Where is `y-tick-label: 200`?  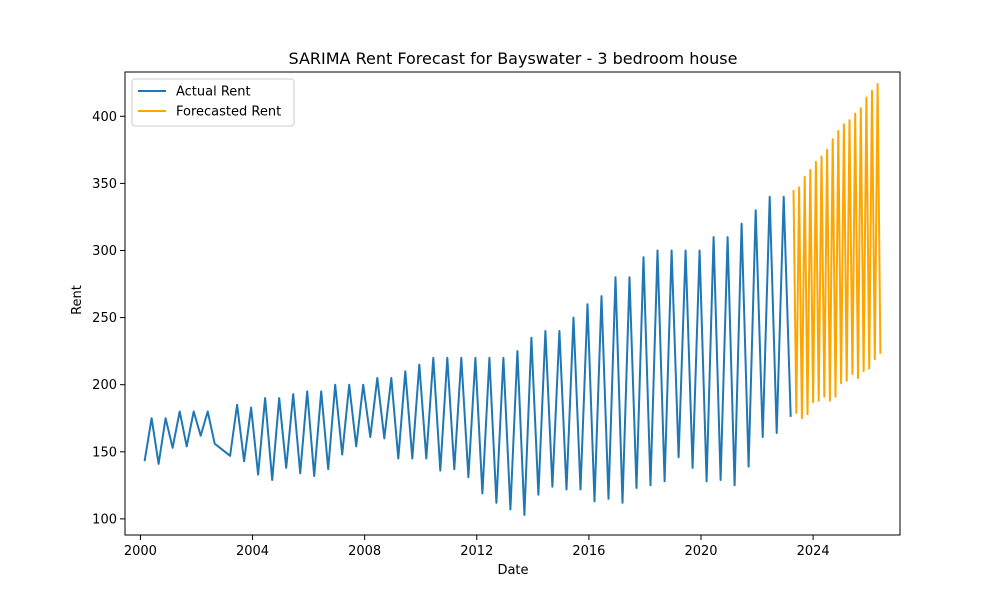 y-tick-label: 200 is located at coordinates (104, 385).